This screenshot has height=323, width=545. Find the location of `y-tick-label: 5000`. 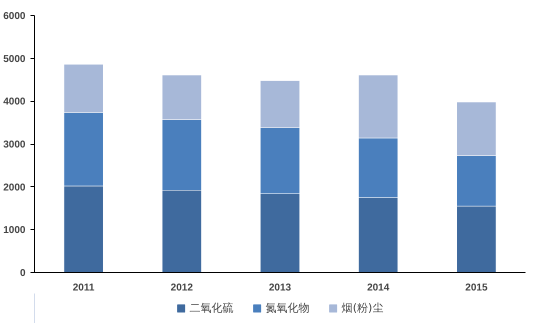

y-tick-label: 5000 is located at coordinates (14, 59).